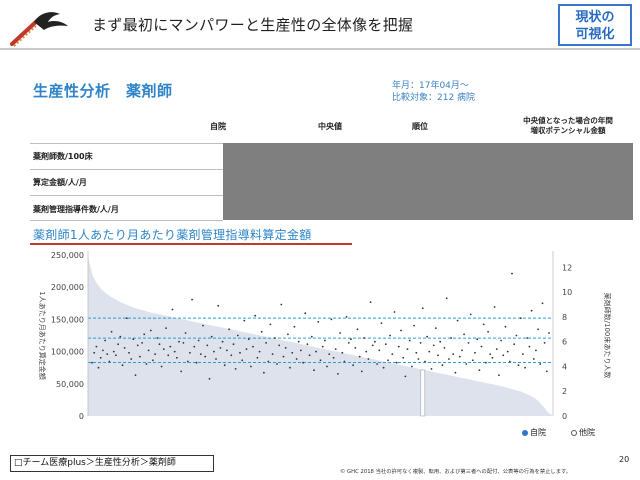  I want to click on comparison-count: 比較対象：212 病院, so click(434, 98).